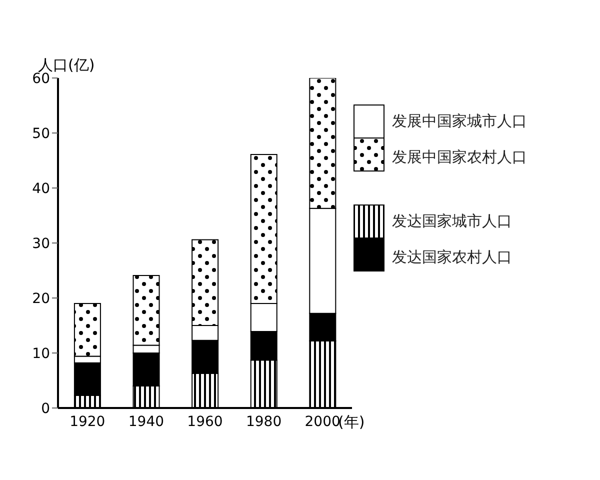 This screenshot has width=600, height=480. I want to click on legend-label: 发达国家农村人口, so click(452, 257).